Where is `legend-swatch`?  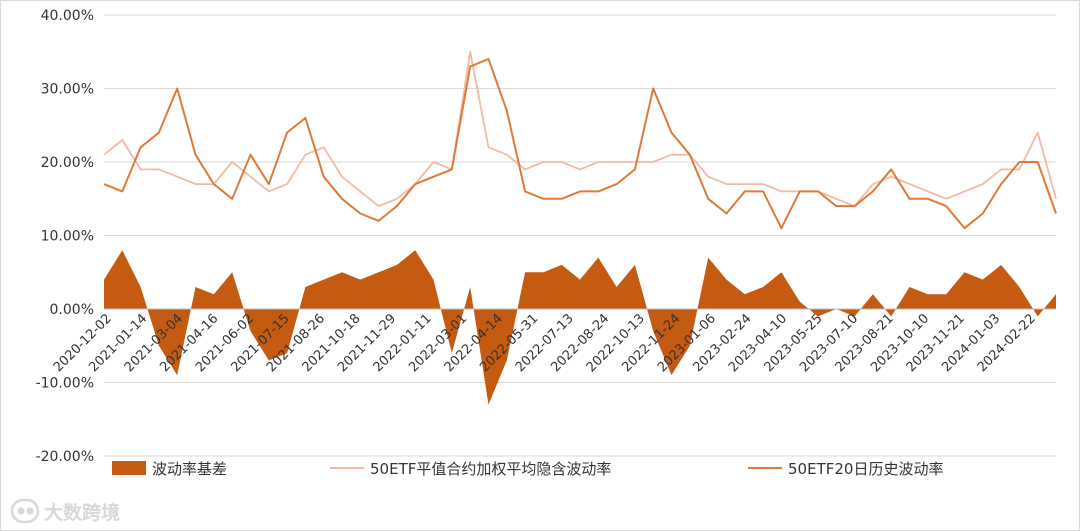 legend-swatch is located at coordinates (129, 468).